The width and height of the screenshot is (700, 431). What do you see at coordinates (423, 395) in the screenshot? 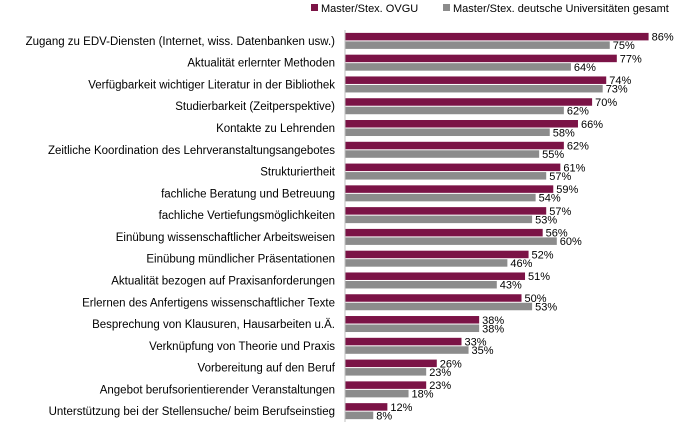
I see `data-label-germany-total: 18%` at bounding box center [423, 395].